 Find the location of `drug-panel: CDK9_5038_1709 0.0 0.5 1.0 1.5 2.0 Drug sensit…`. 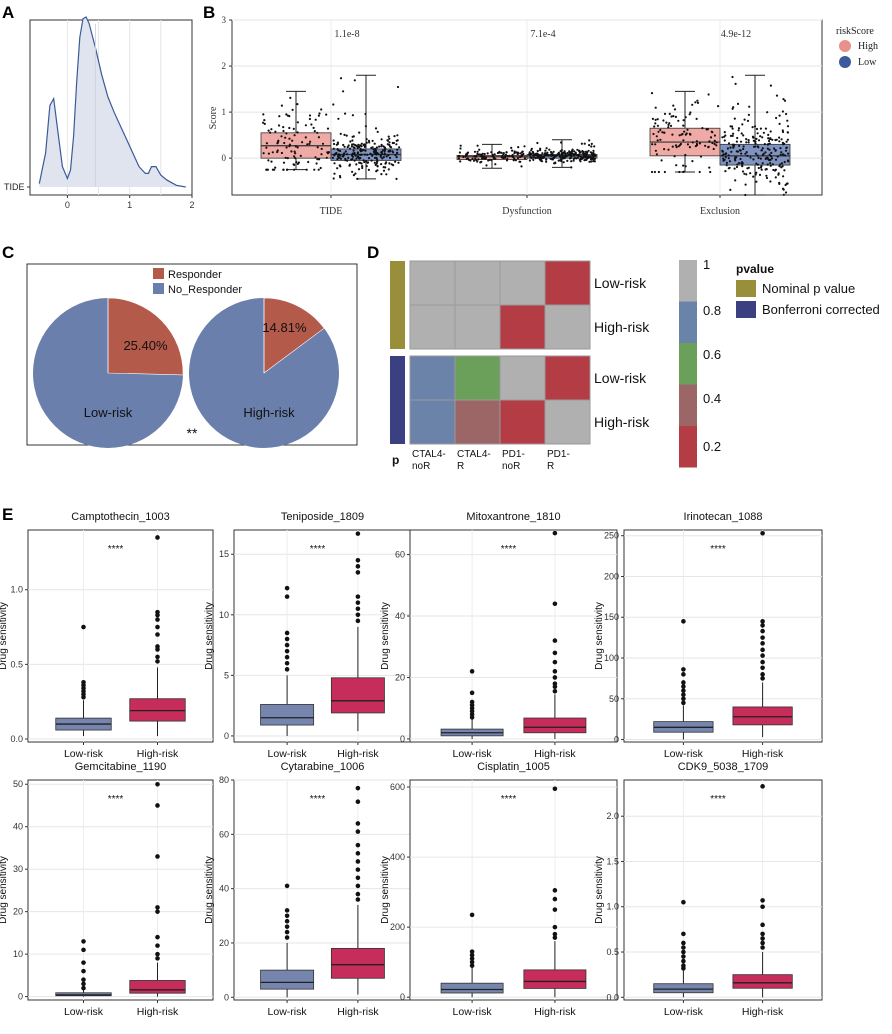

drug-panel: CDK9_5038_1709 0.0 0.5 1.0 1.5 2.0 Drug sensit… is located at coordinates (708, 889).